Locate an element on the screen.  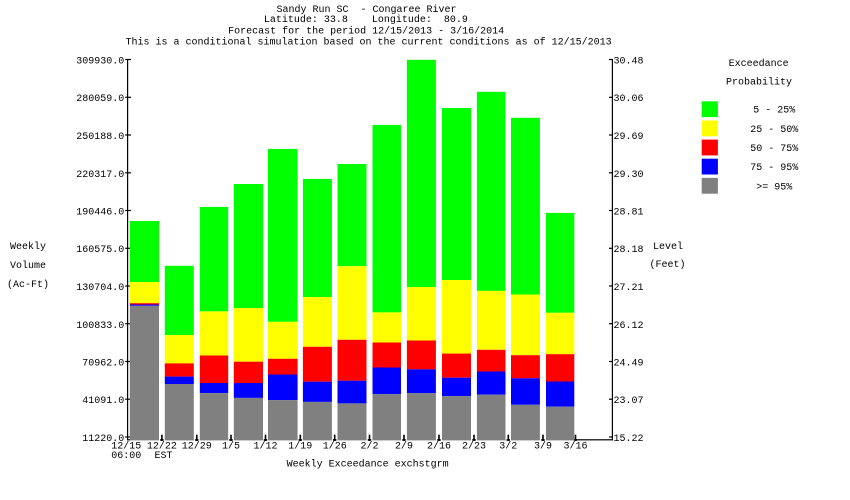
svg-text: 3/2 is located at coordinates (508, 446).